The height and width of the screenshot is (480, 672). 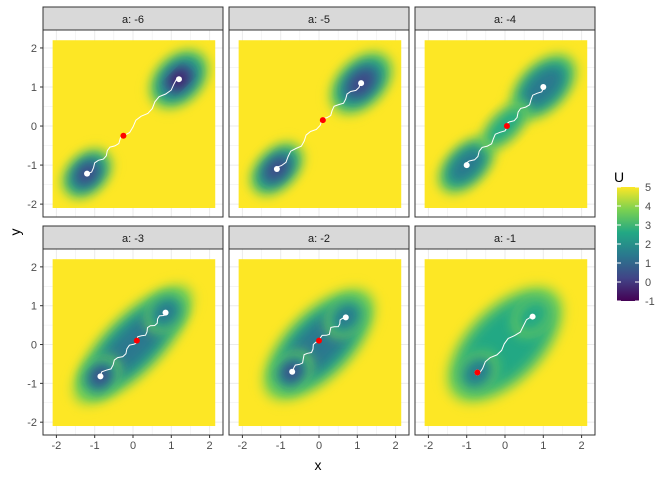 I want to click on facet-panel: a: -2 -2 -1 0 1 2, so click(x=319, y=338).